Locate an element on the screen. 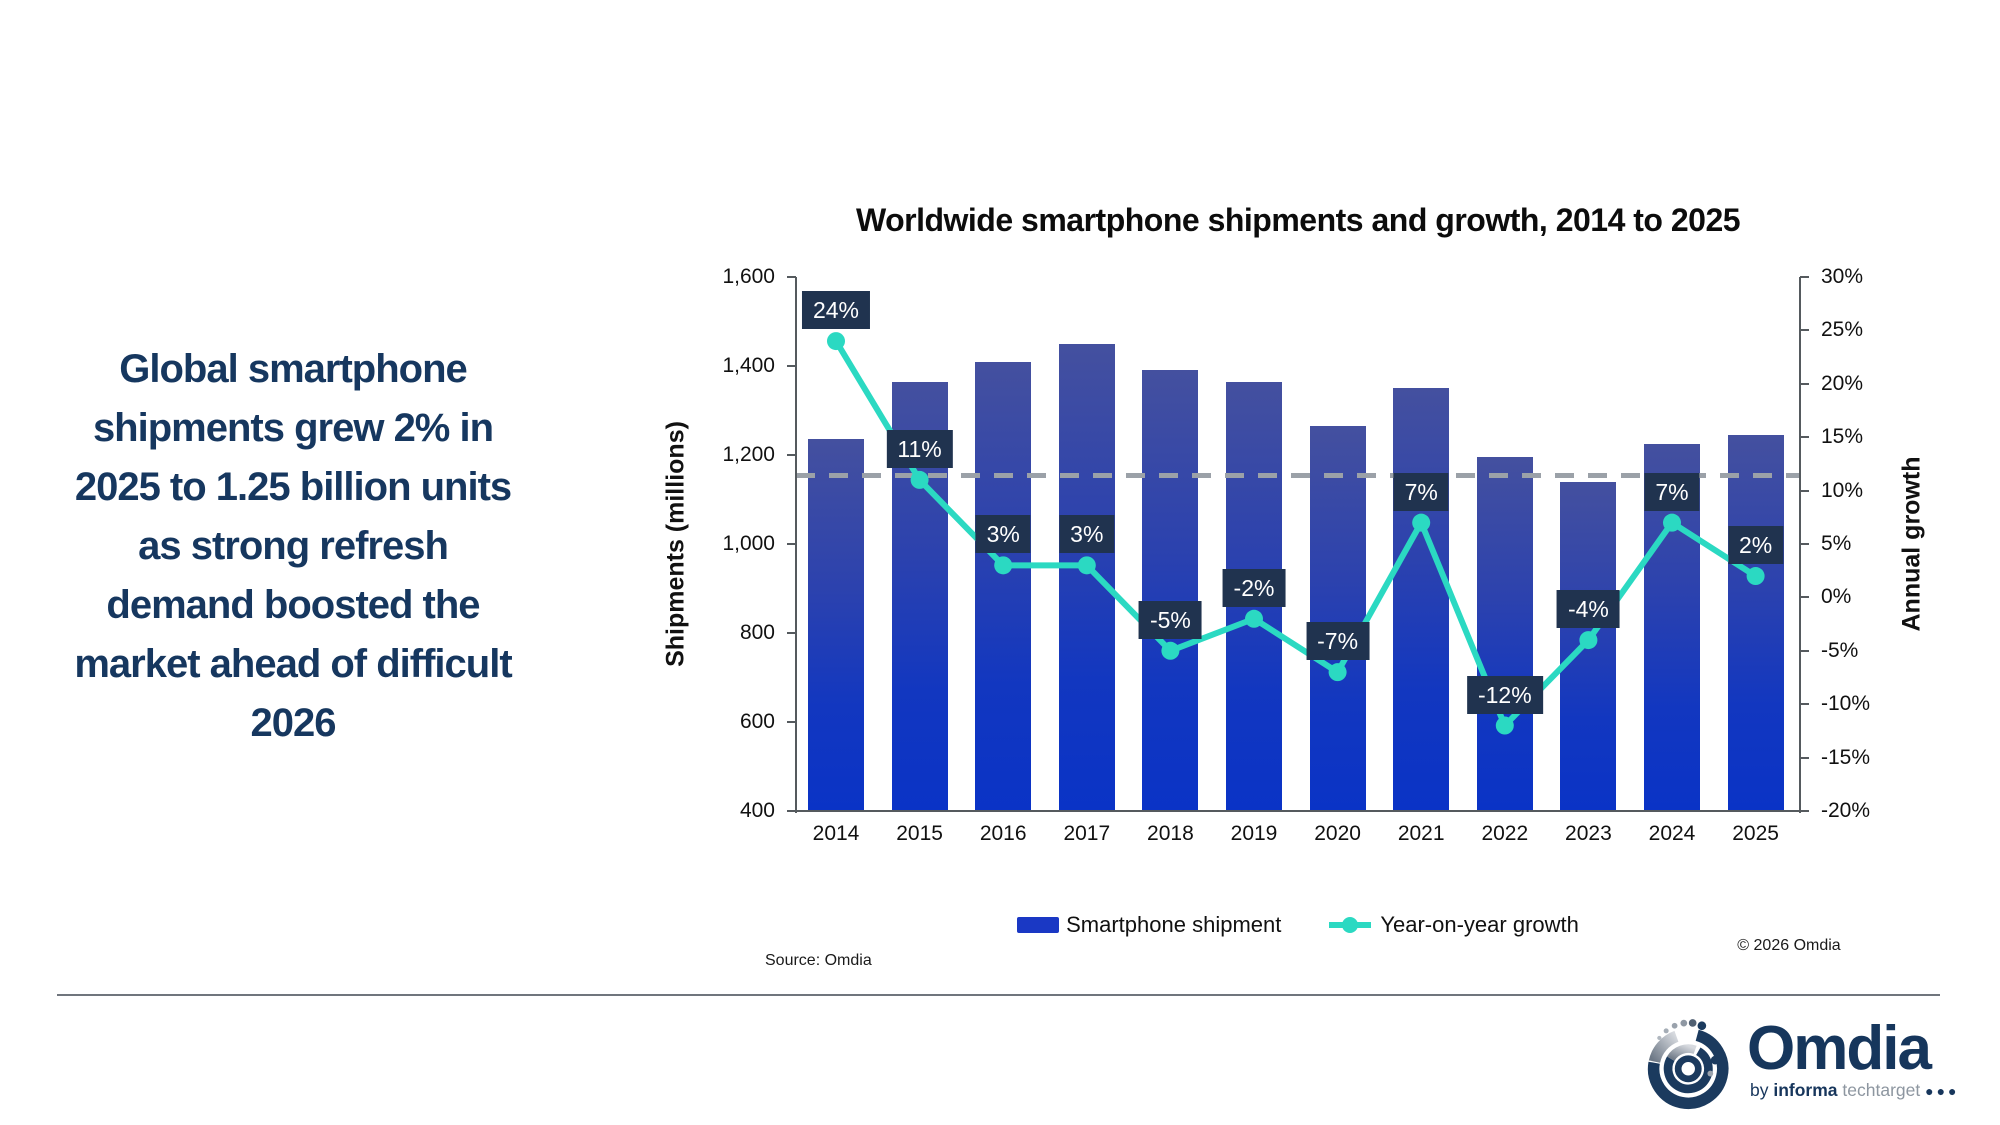 The width and height of the screenshot is (2000, 1125). headline-line: shipments grew 2% in is located at coordinates (293, 428).